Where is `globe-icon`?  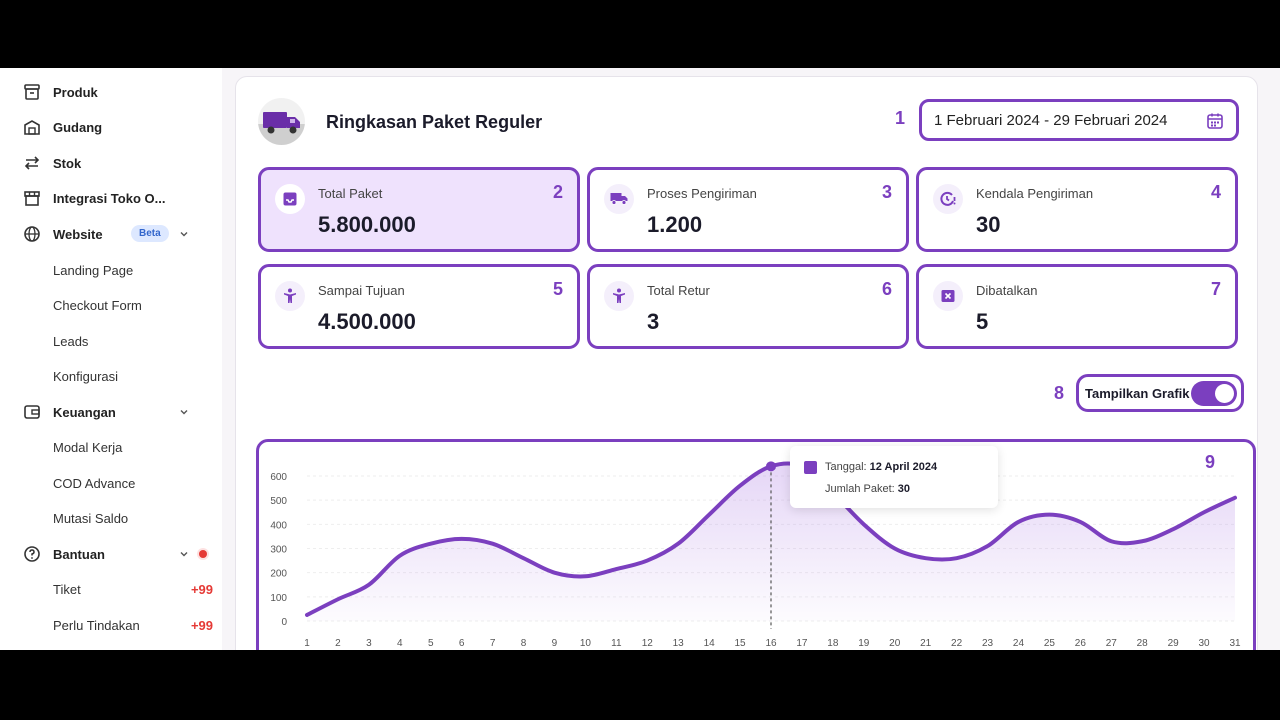
globe-icon is located at coordinates (32, 234).